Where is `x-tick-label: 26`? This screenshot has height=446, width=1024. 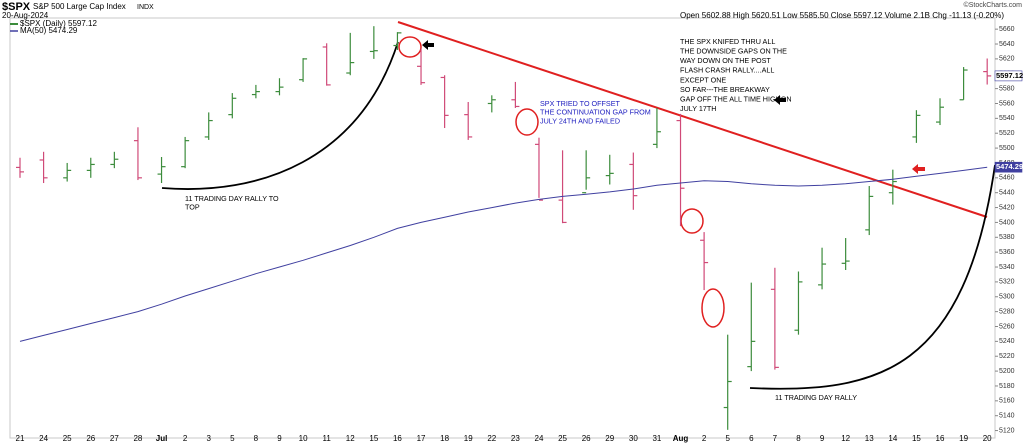 x-tick-label: 26 is located at coordinates (90, 438).